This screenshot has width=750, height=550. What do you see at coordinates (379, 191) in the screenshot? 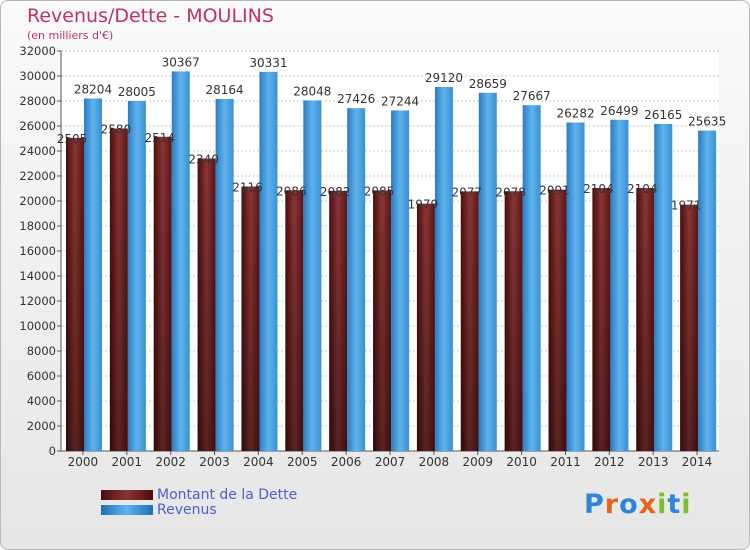
I see `data-label-dette: 2085` at bounding box center [379, 191].